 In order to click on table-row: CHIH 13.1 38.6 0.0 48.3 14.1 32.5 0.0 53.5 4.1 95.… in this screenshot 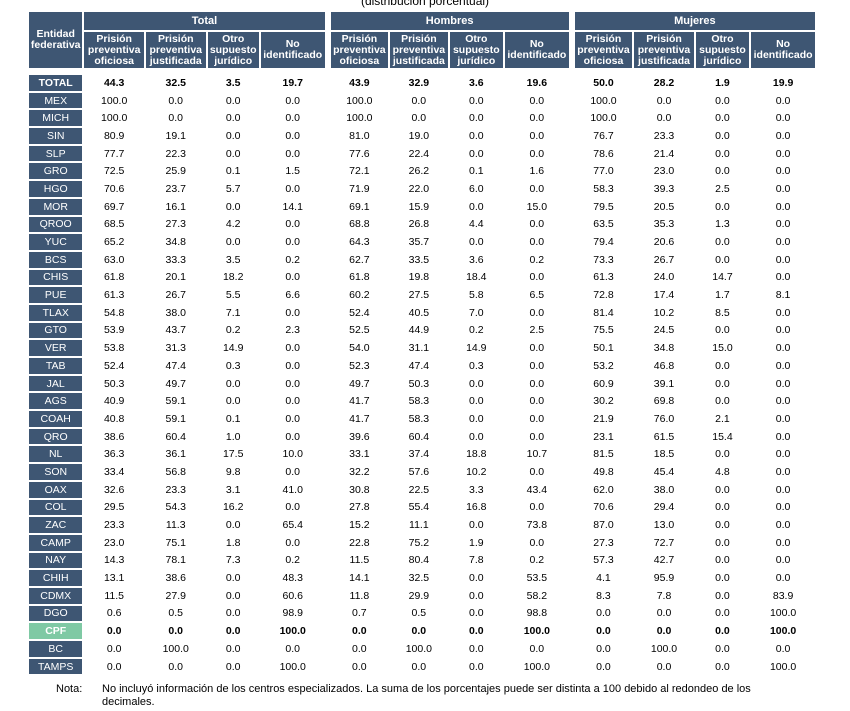, I will do `click(422, 578)`.